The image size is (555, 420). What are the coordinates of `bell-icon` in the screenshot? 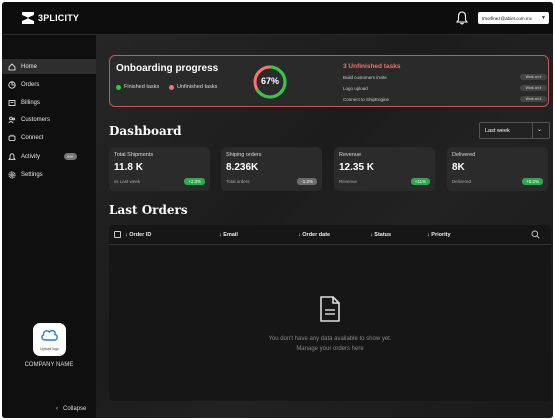 It's located at (12, 156).